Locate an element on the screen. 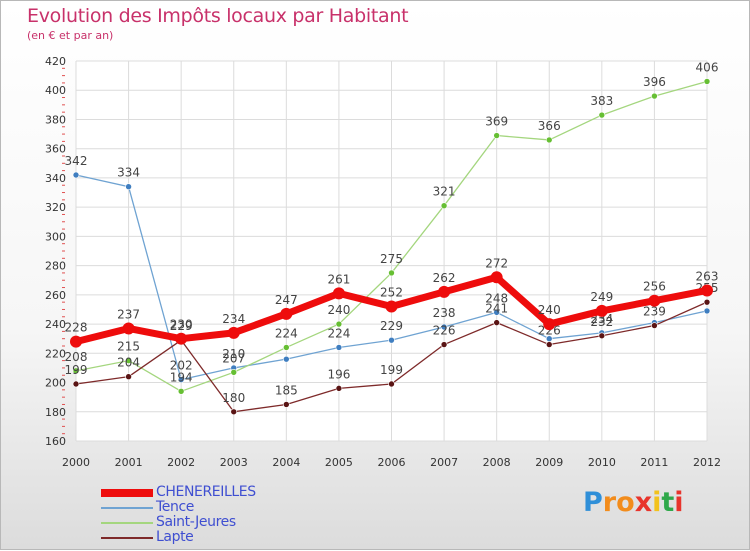 The image size is (750, 551). data-label: 202 is located at coordinates (181, 366).